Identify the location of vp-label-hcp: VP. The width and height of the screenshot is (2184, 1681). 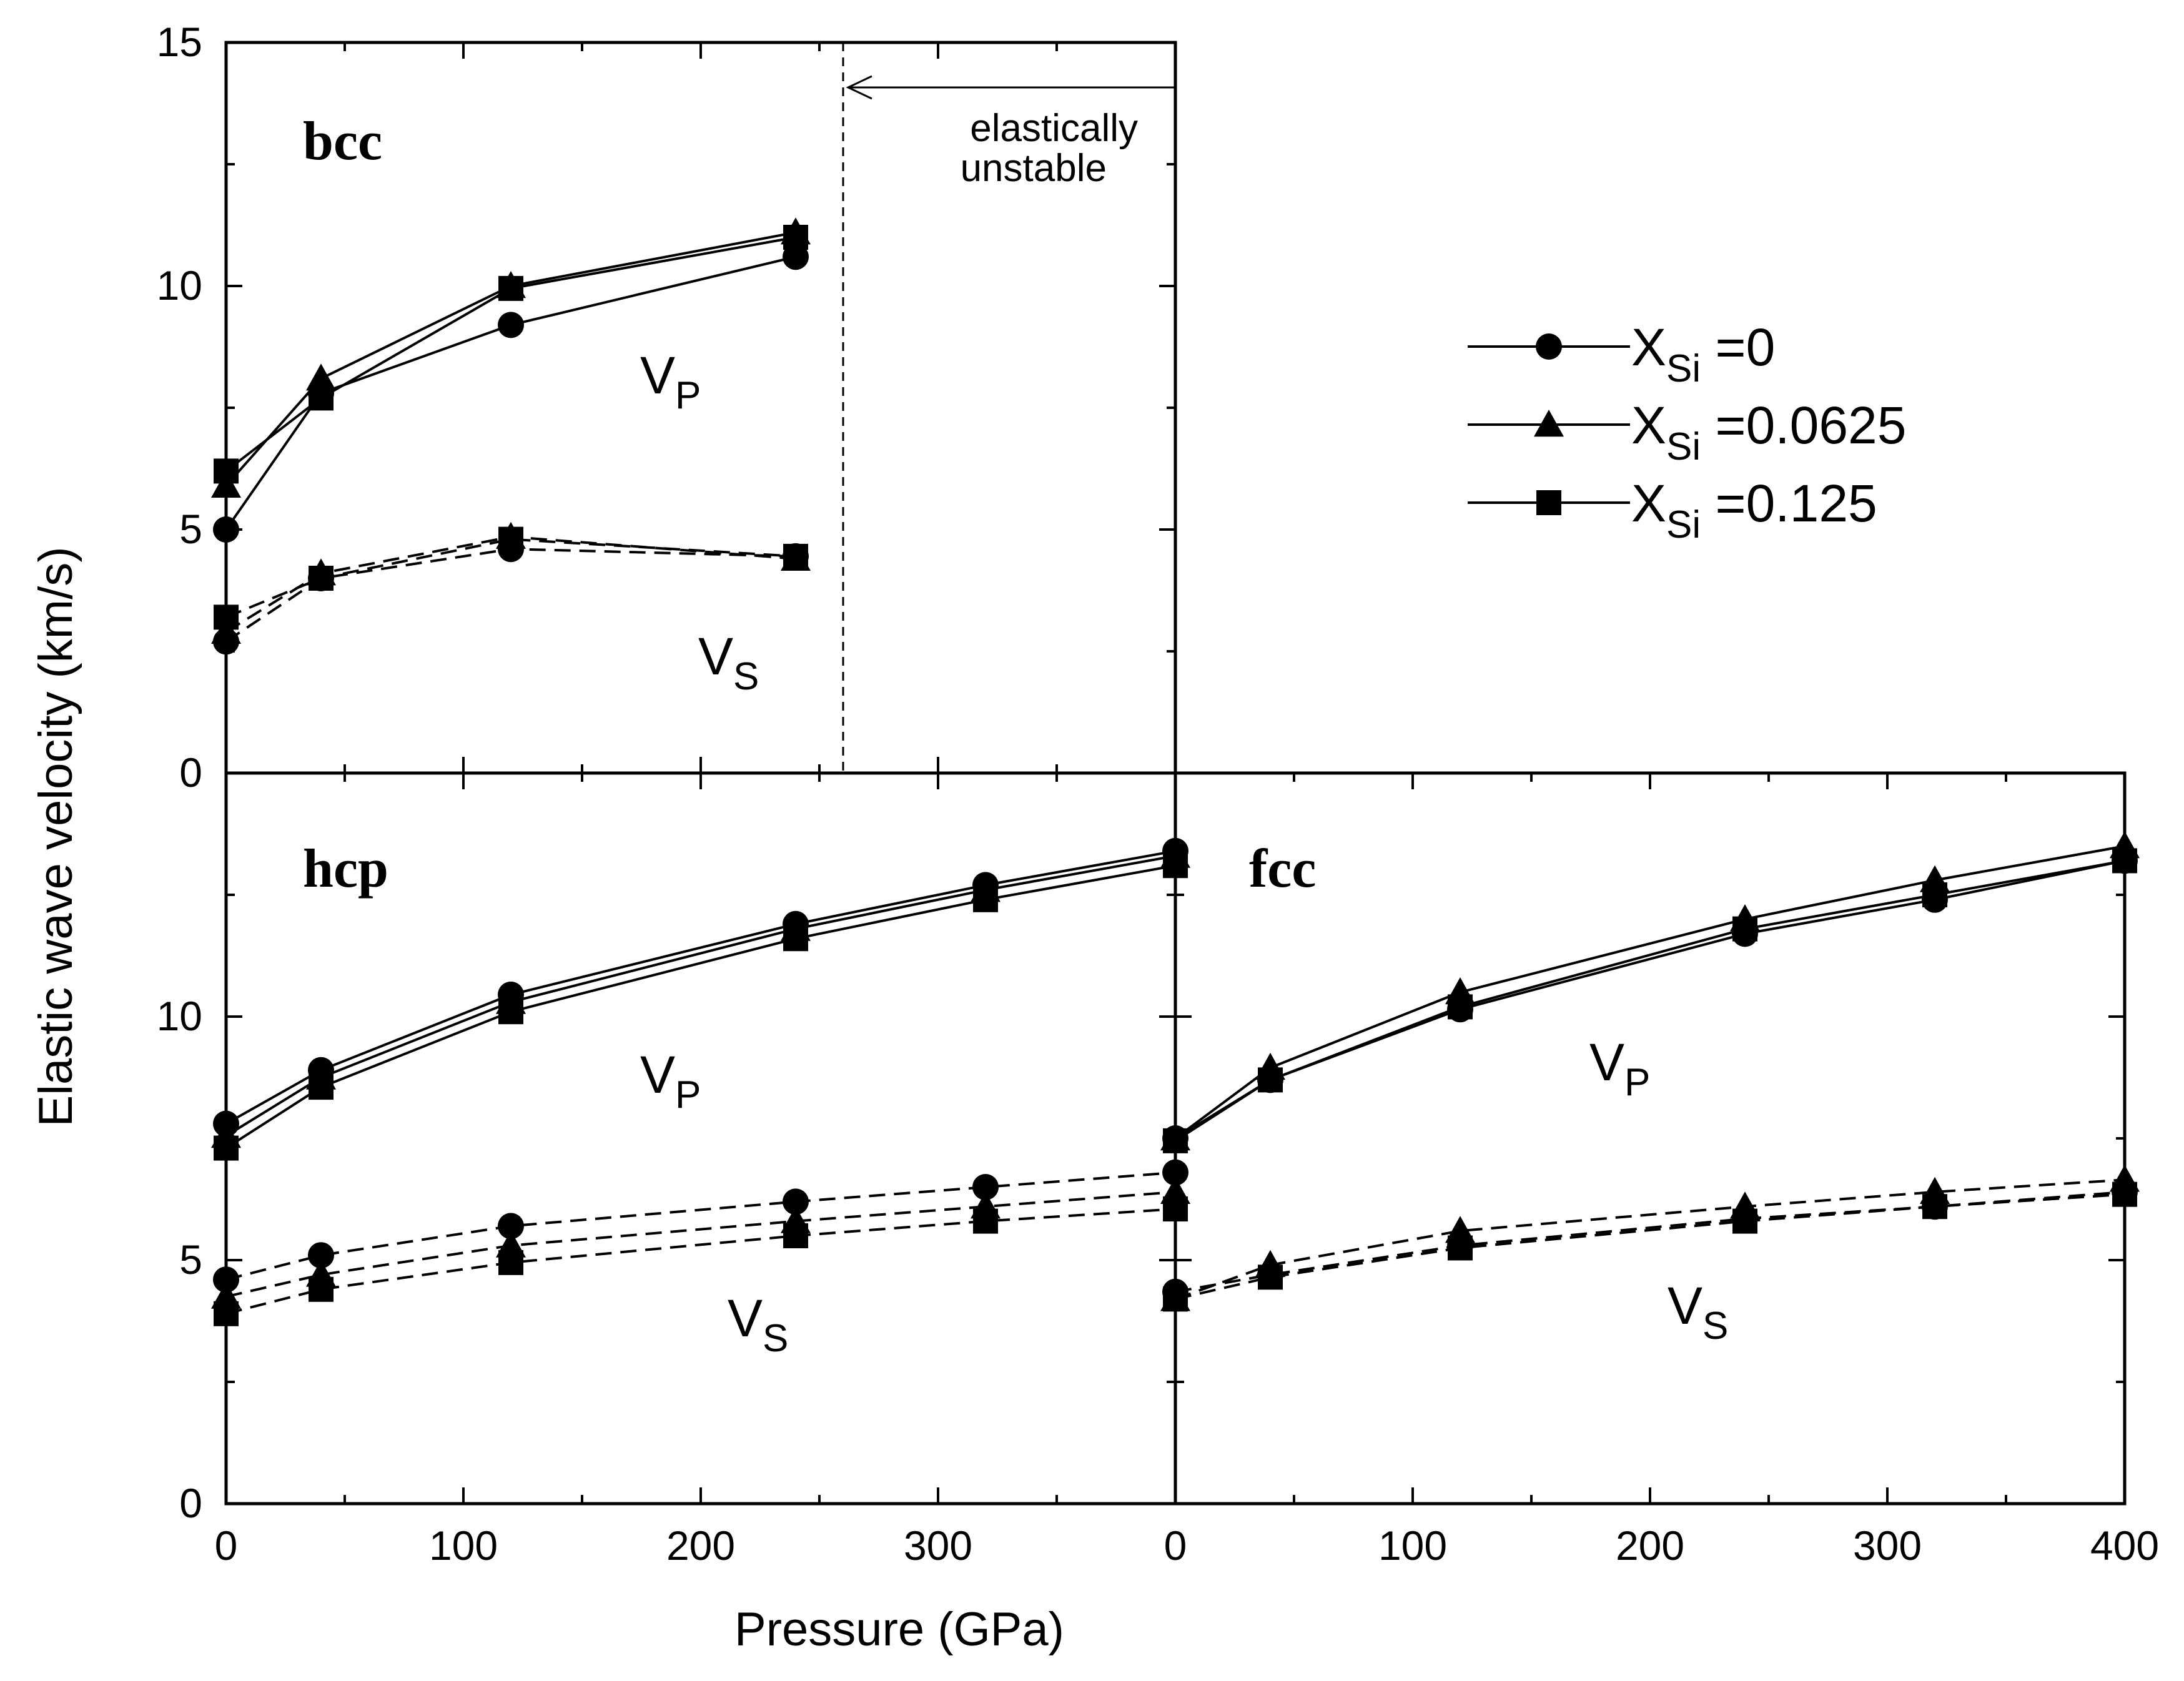
(671, 1081).